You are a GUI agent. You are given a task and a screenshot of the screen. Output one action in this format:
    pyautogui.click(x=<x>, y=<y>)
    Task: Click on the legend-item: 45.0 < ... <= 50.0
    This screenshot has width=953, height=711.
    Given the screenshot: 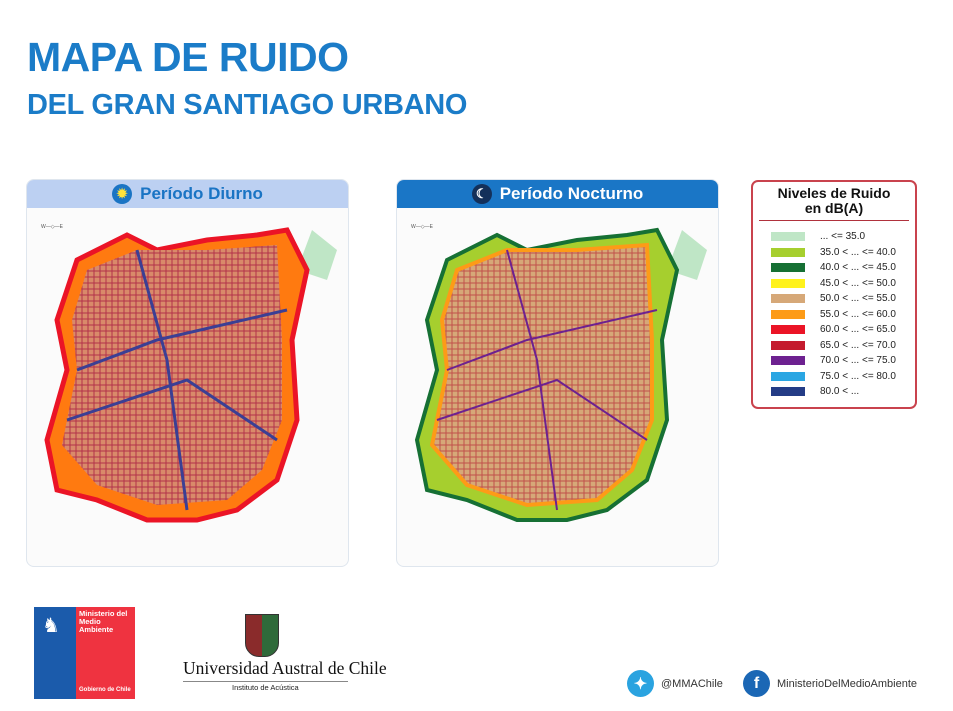 What is the action you would take?
    pyautogui.click(x=834, y=284)
    